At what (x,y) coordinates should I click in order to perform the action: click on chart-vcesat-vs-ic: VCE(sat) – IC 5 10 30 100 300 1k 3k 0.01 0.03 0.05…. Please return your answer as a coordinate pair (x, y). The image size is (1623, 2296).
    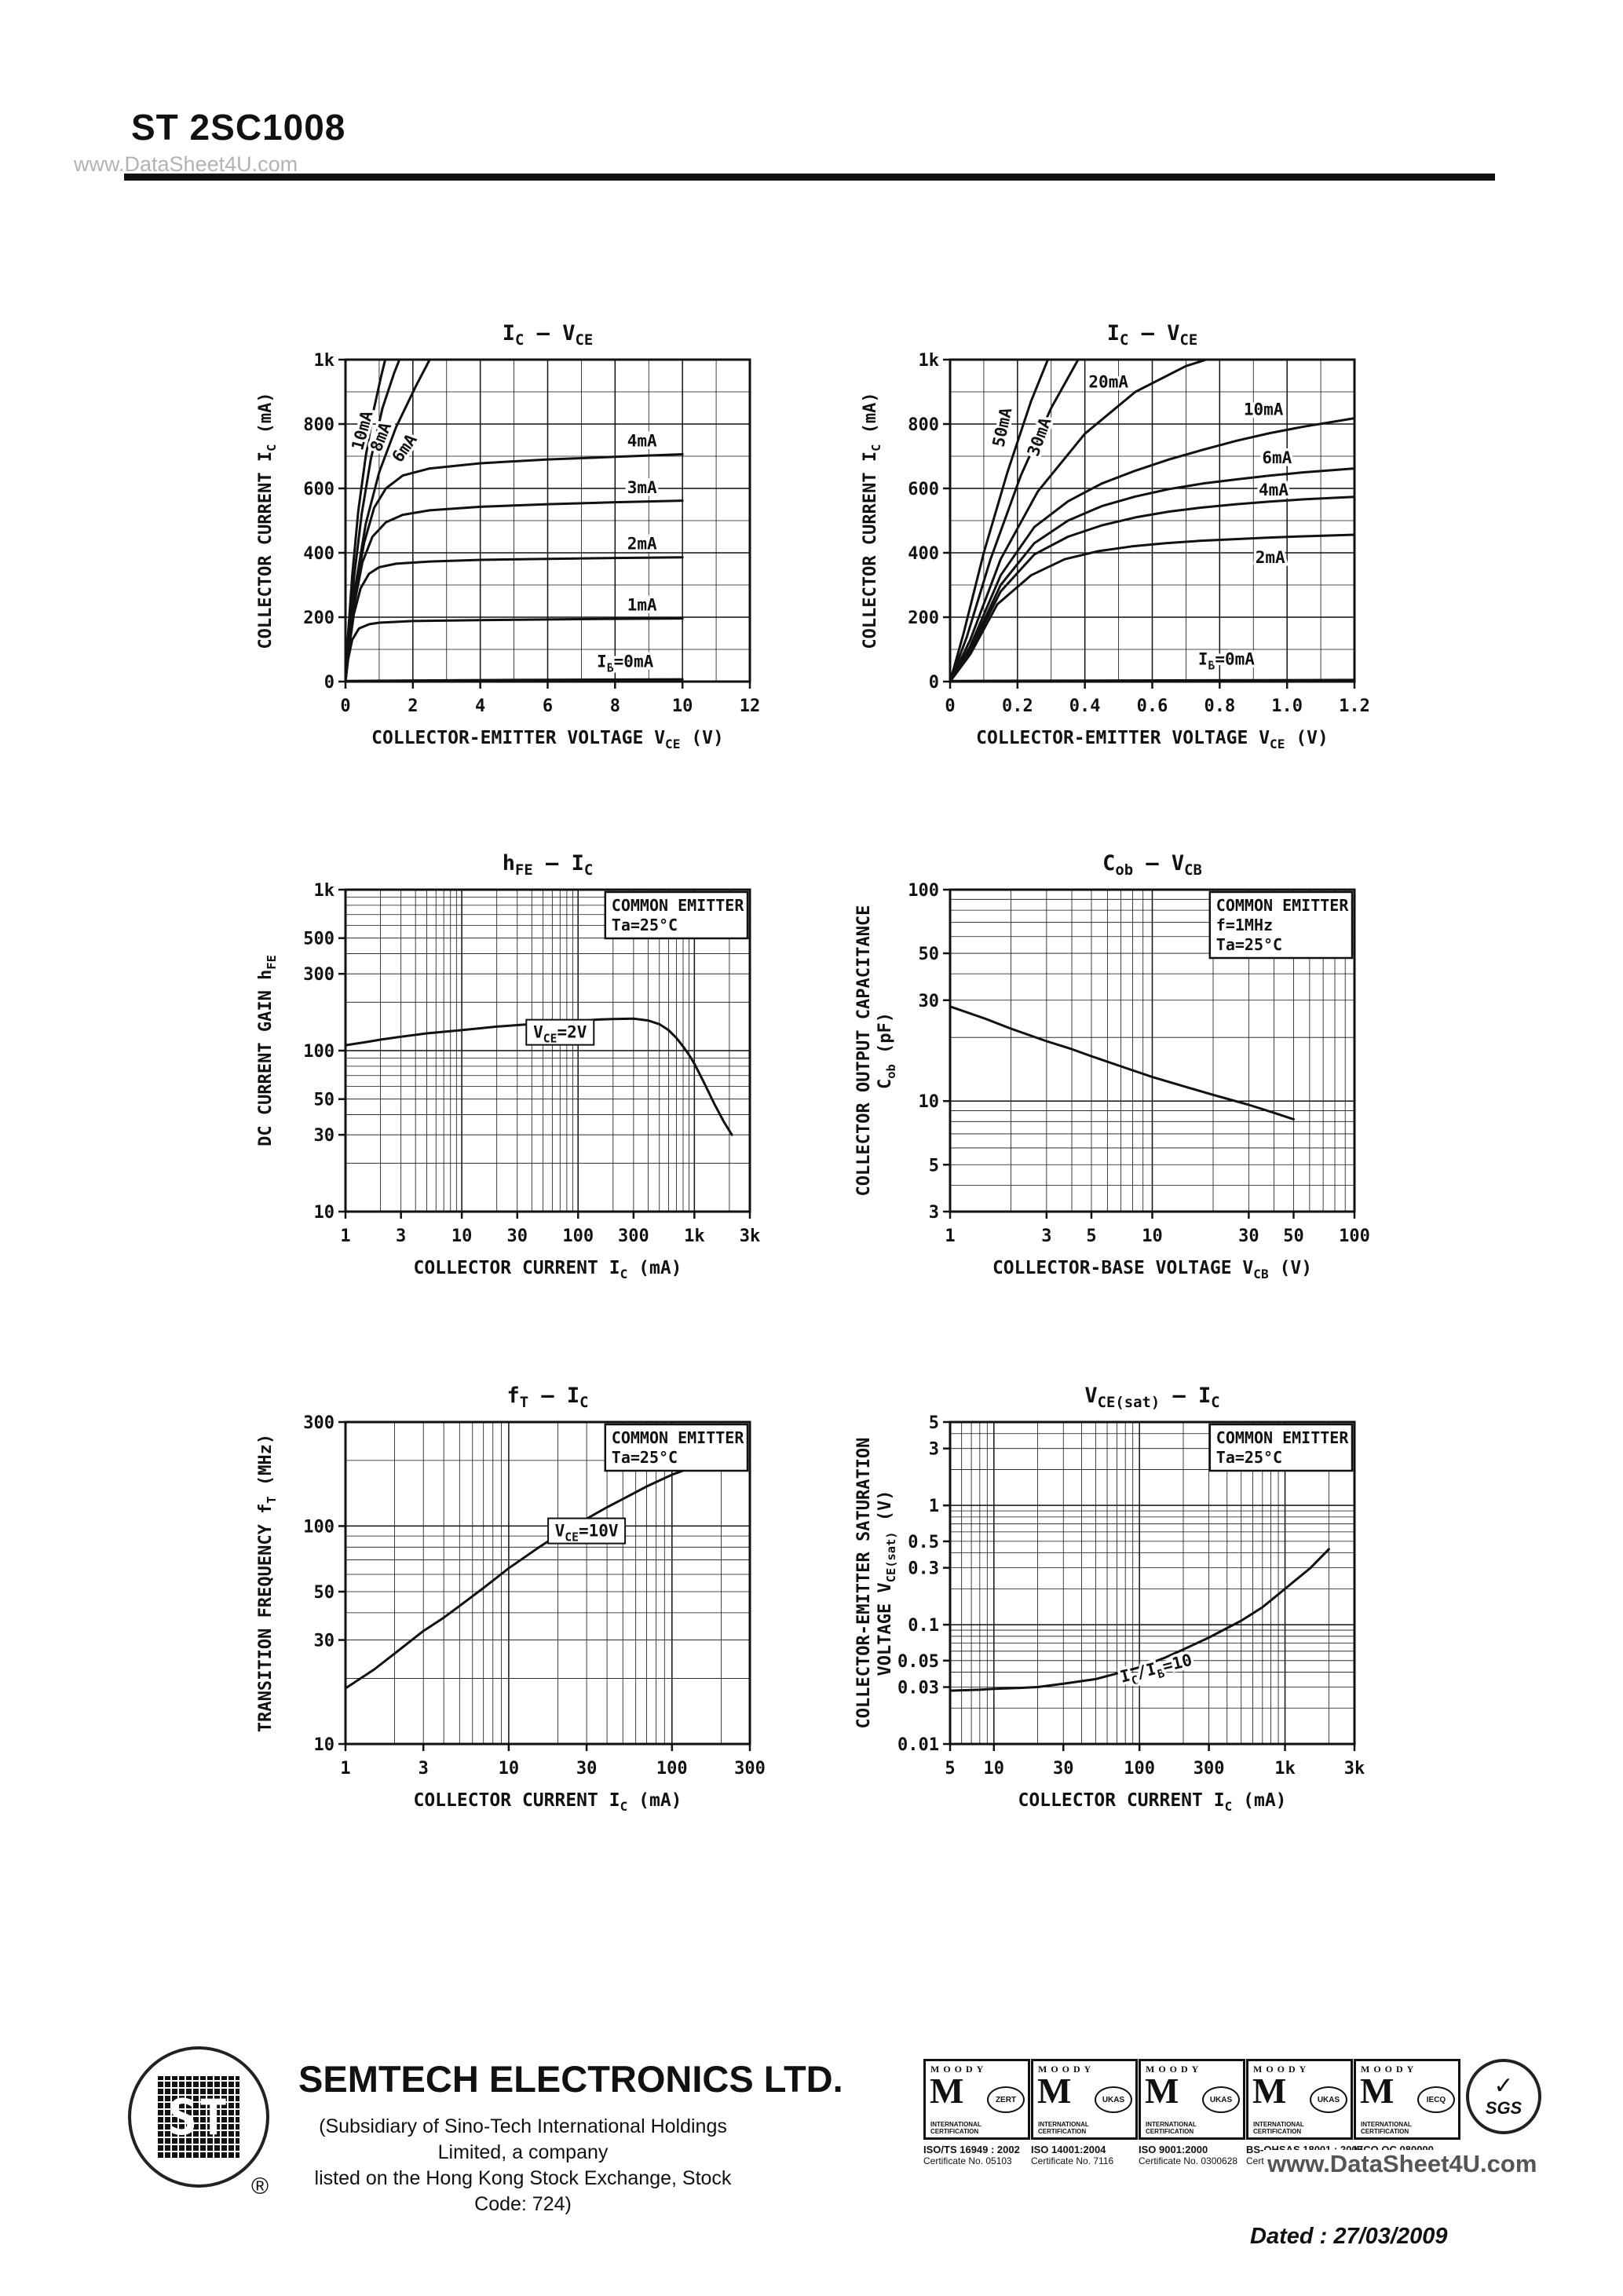
    Looking at the image, I should click on (1109, 1599).